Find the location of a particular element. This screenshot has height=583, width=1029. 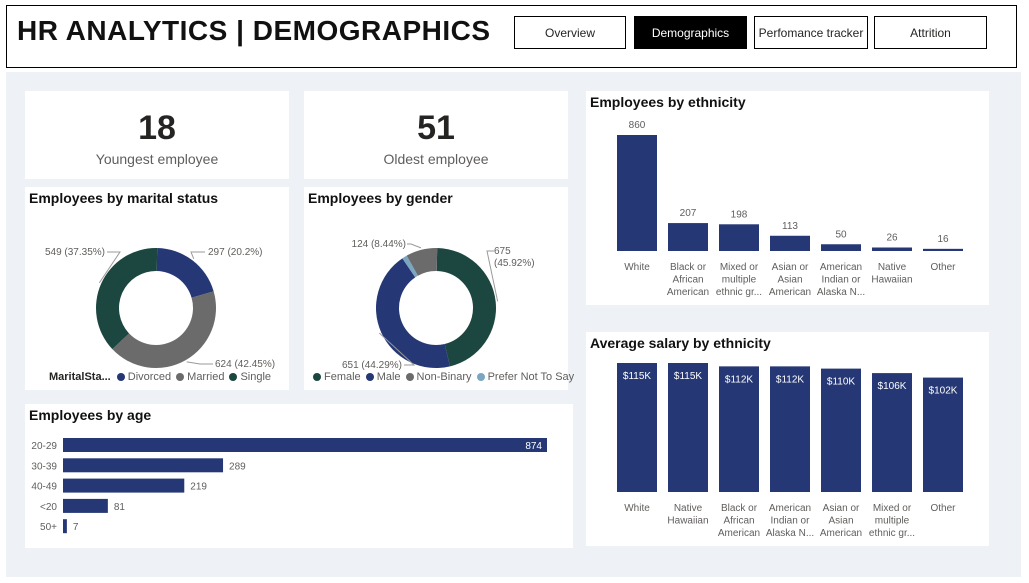

leader-line-female is located at coordinates (492, 276).